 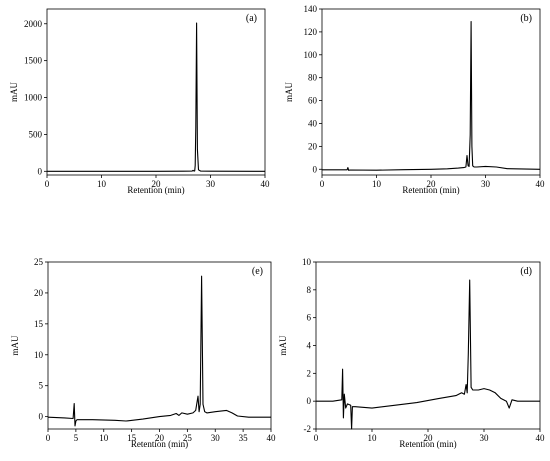 I want to click on y-tick-label: 15, so click(x=39, y=324).